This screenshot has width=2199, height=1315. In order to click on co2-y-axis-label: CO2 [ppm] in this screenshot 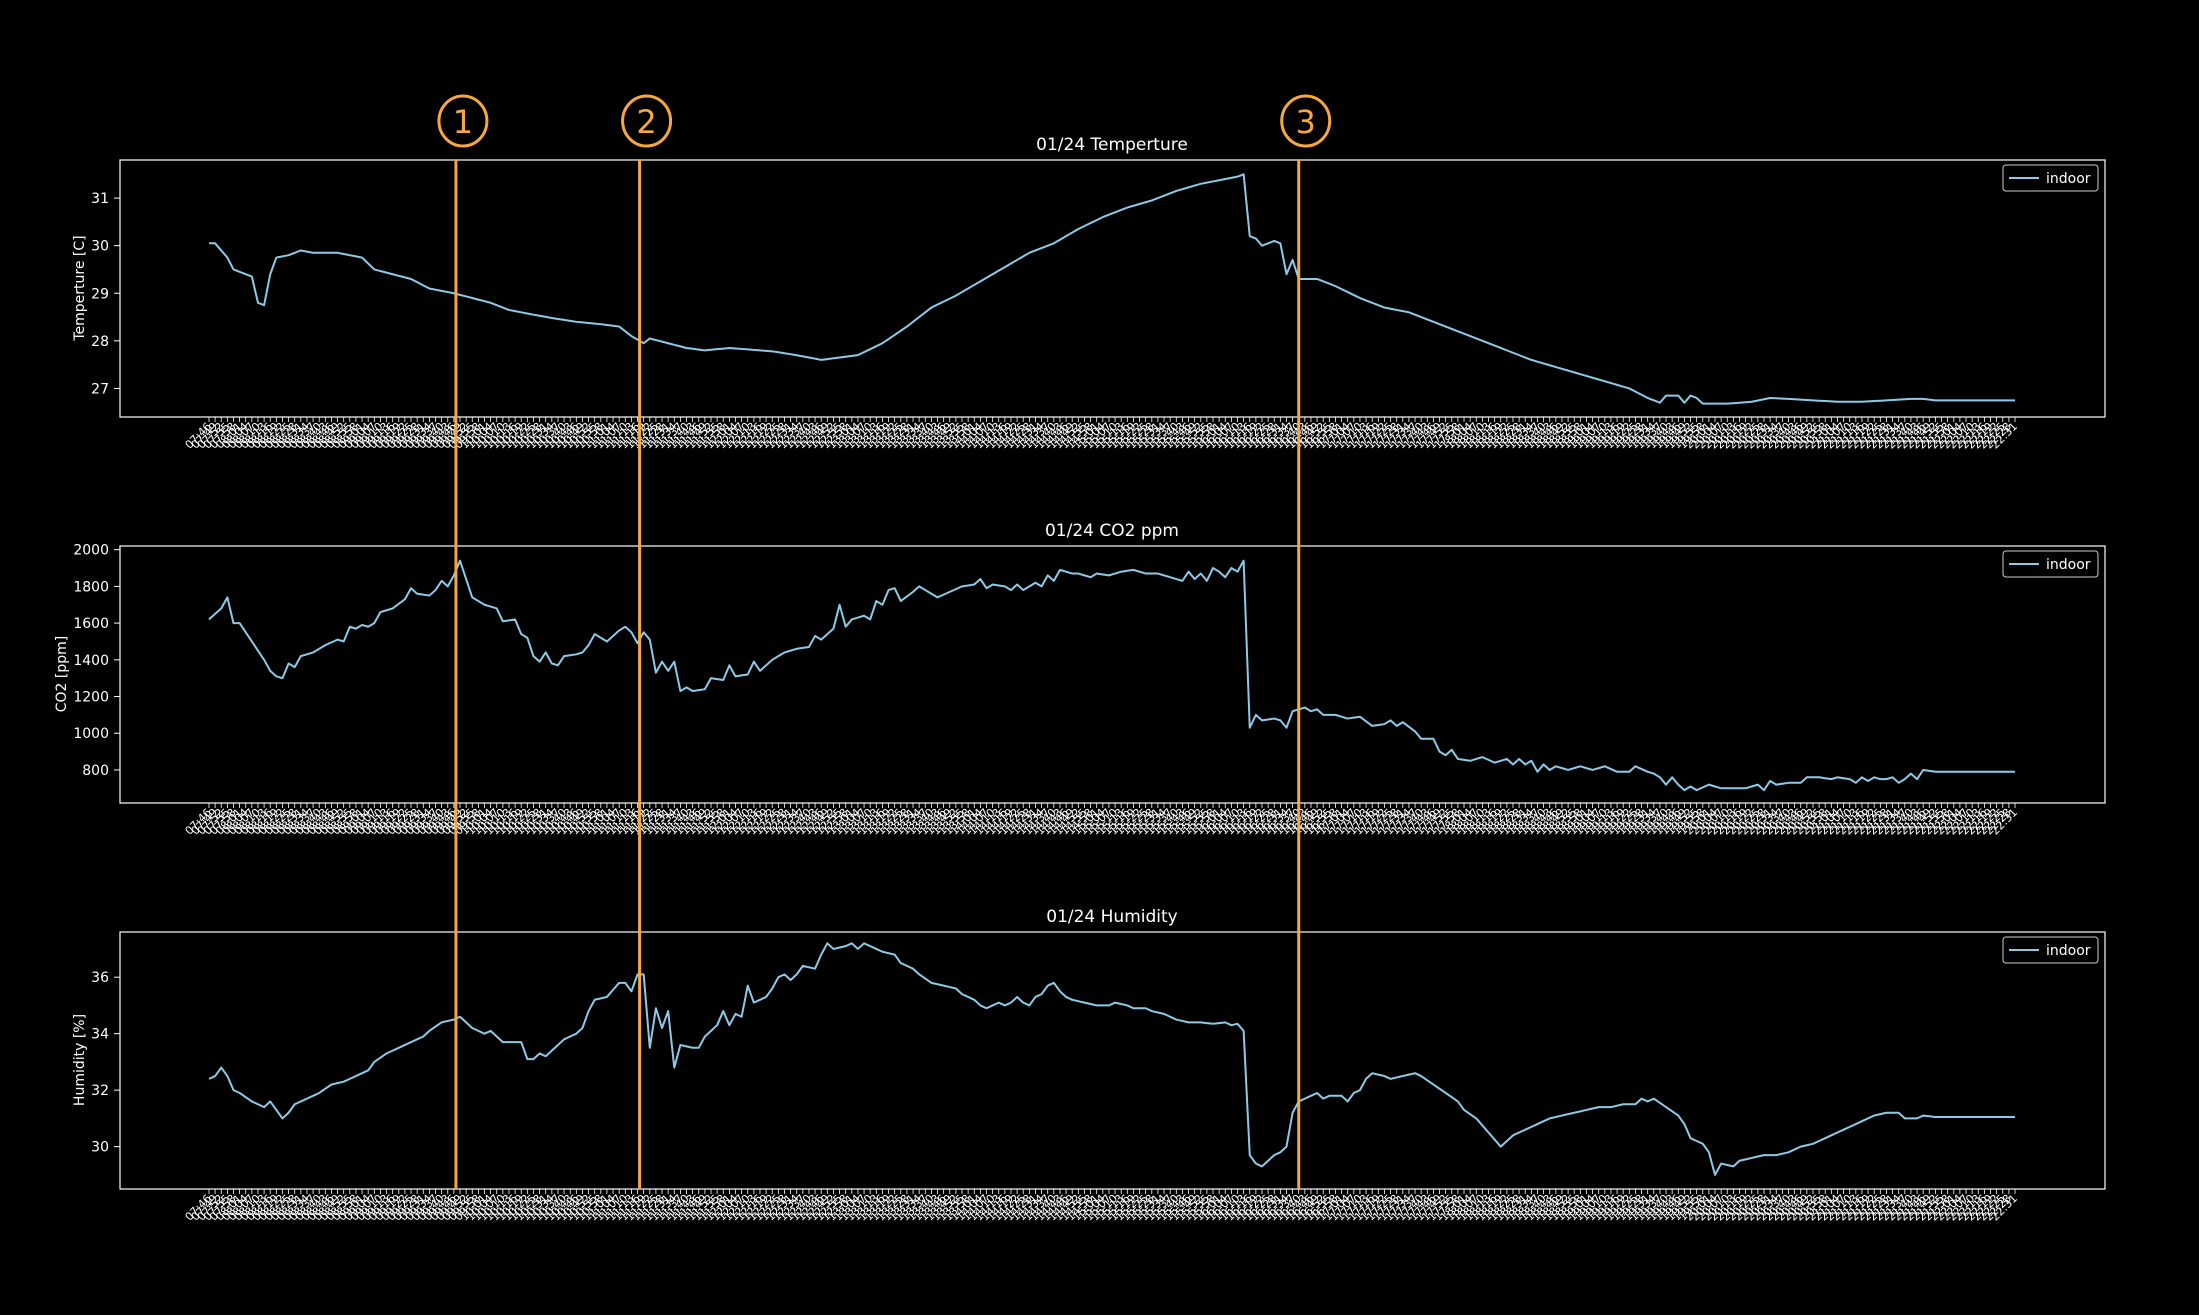, I will do `click(62, 674)`.